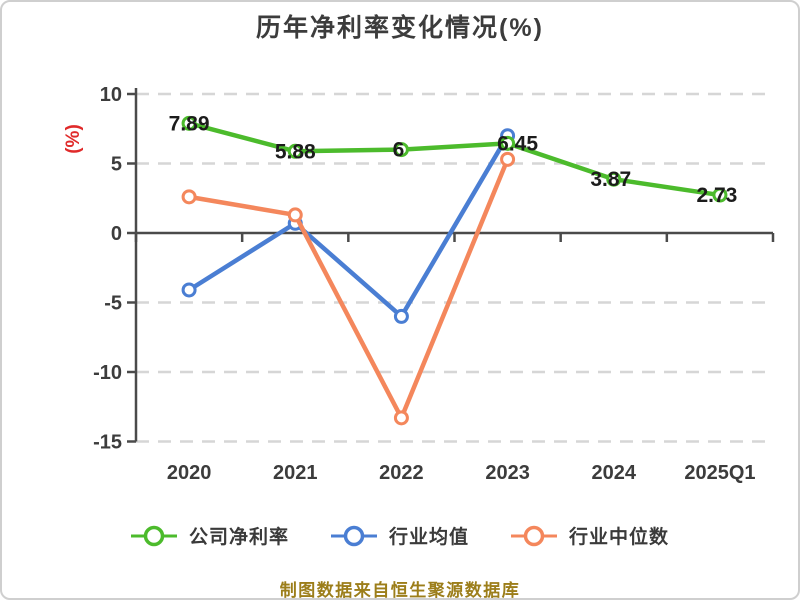 The image size is (800, 600). Describe the element at coordinates (116, 234) in the screenshot. I see `y-tick-label: 0` at that location.